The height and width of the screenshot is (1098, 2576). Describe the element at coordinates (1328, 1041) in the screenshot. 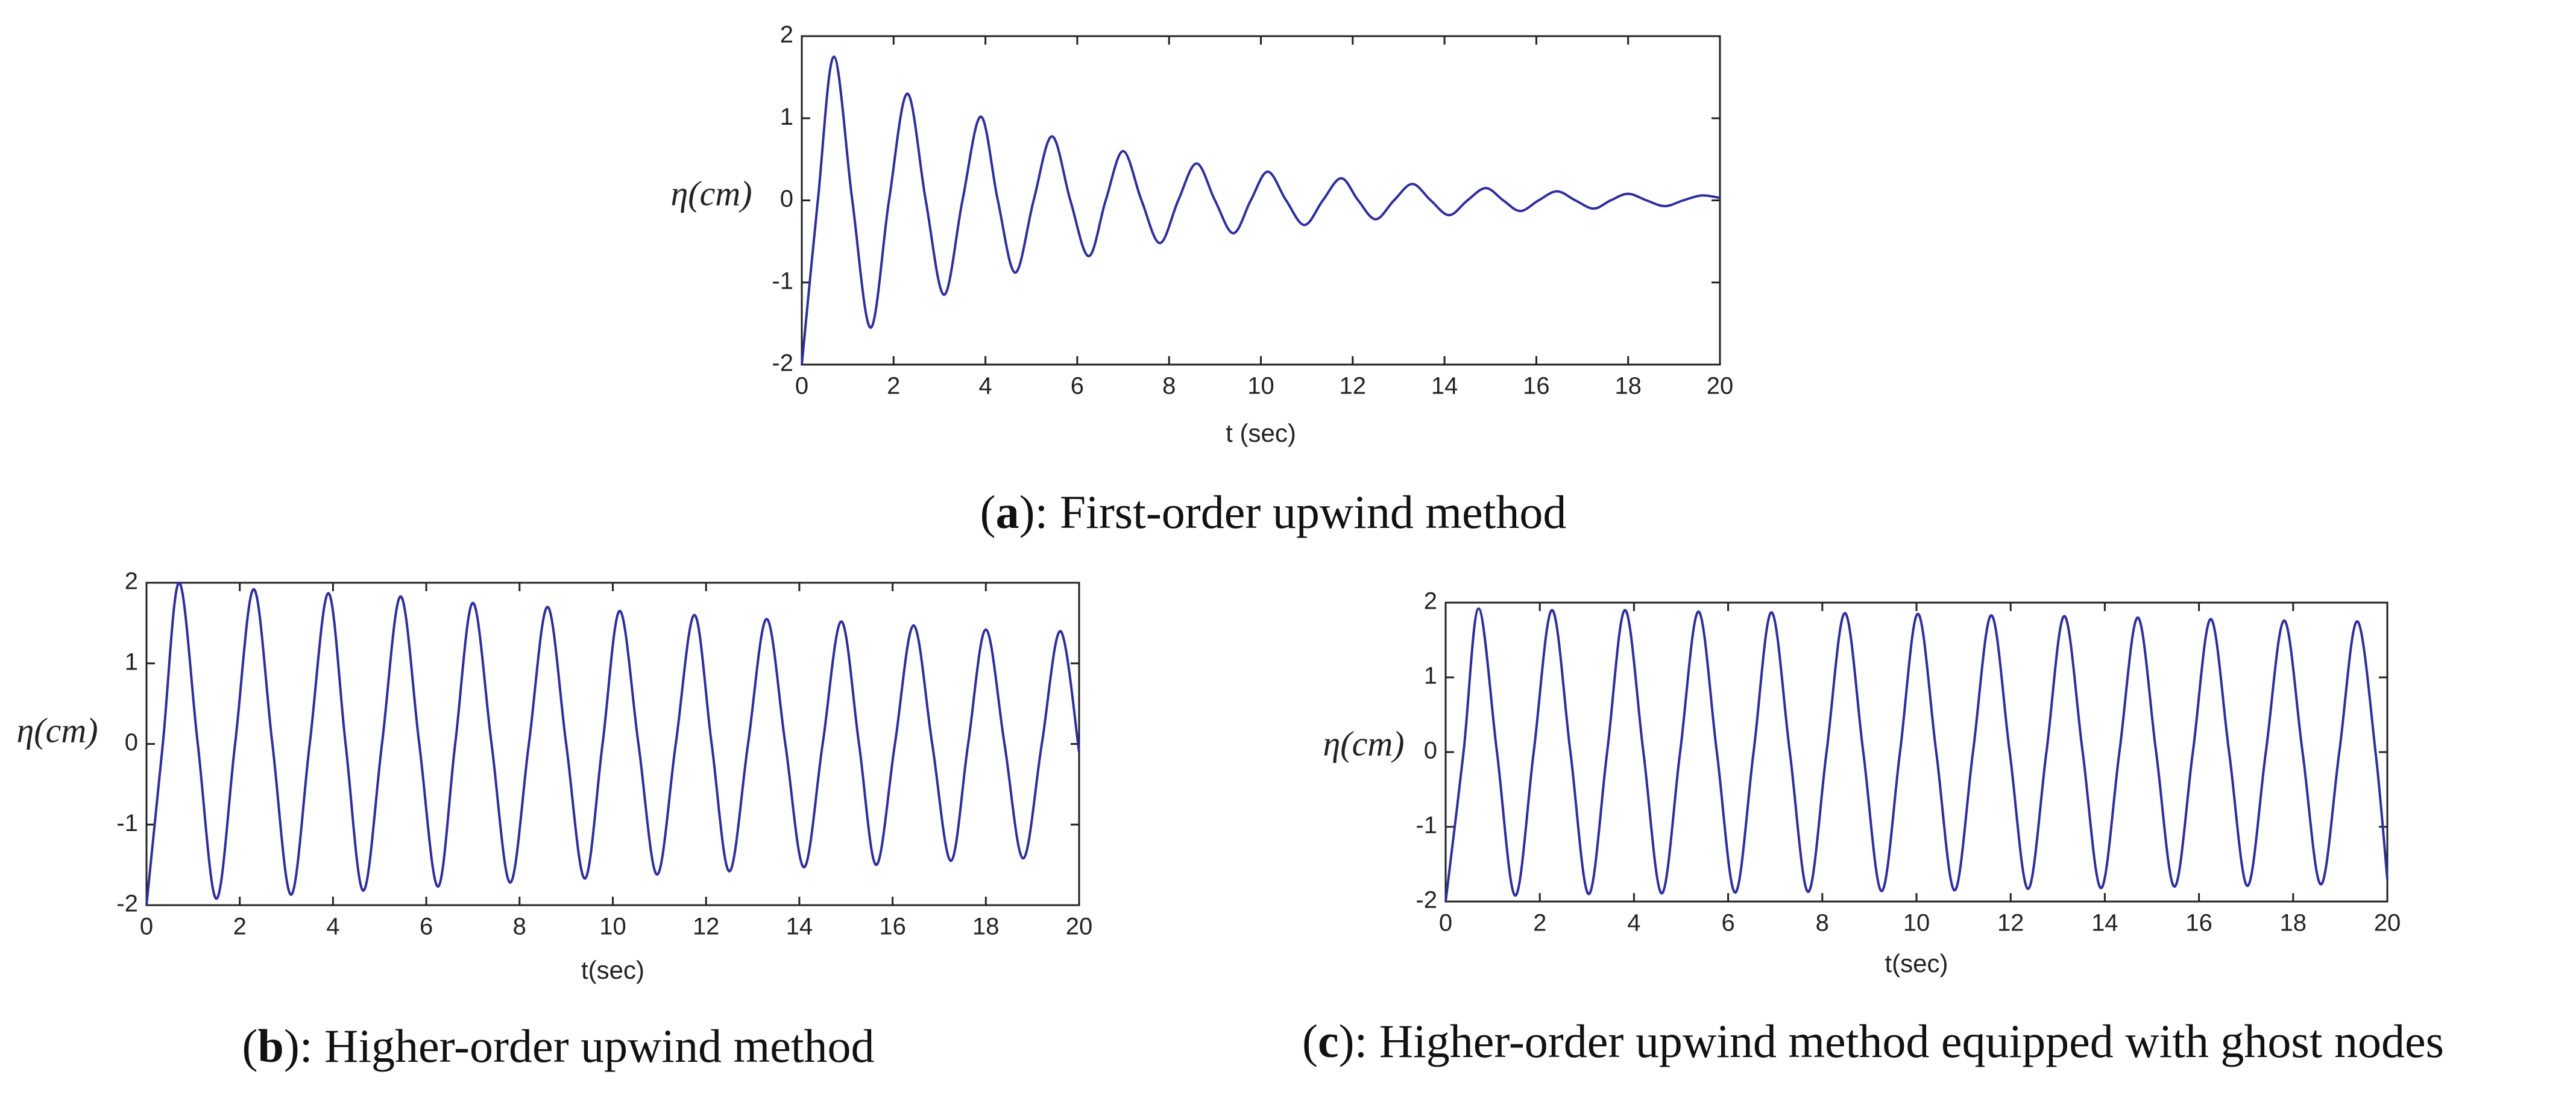

I see `caption-label: c` at that location.